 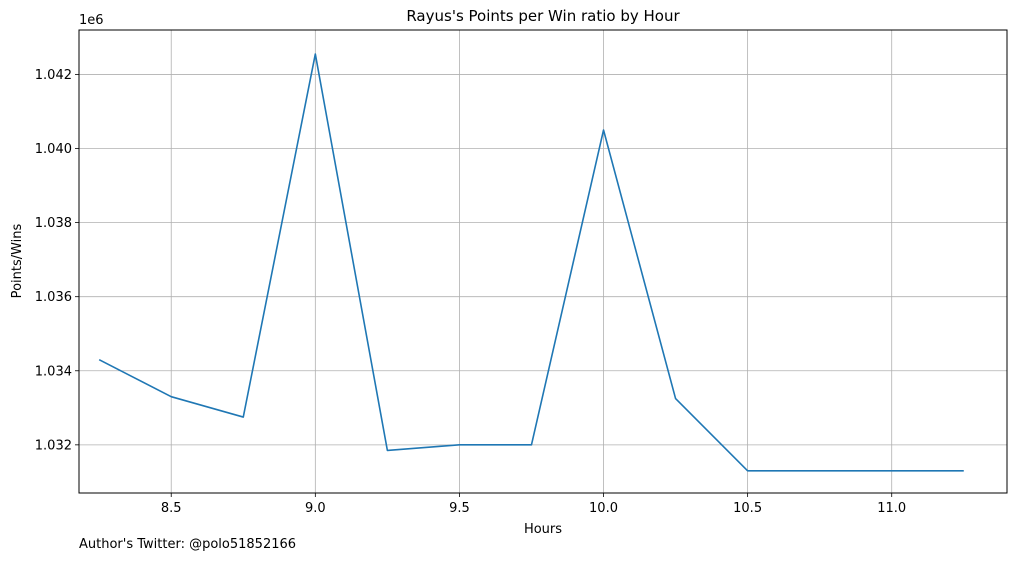 What do you see at coordinates (53, 297) in the screenshot?
I see `y-tick-label: 1.036` at bounding box center [53, 297].